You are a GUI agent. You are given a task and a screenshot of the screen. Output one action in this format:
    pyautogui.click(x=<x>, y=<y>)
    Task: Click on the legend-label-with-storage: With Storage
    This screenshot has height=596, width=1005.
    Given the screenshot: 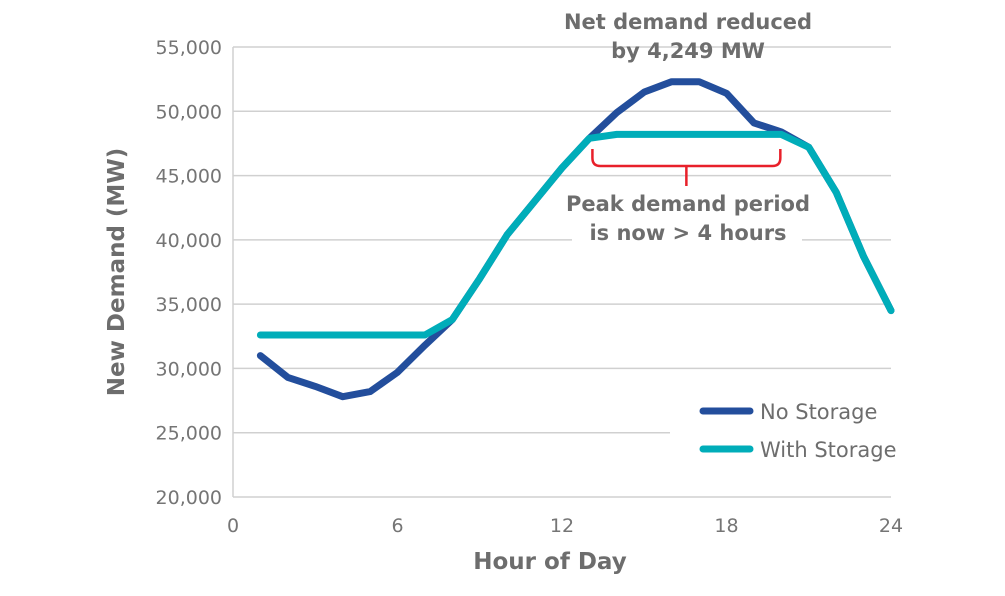 What is the action you would take?
    pyautogui.click(x=828, y=450)
    